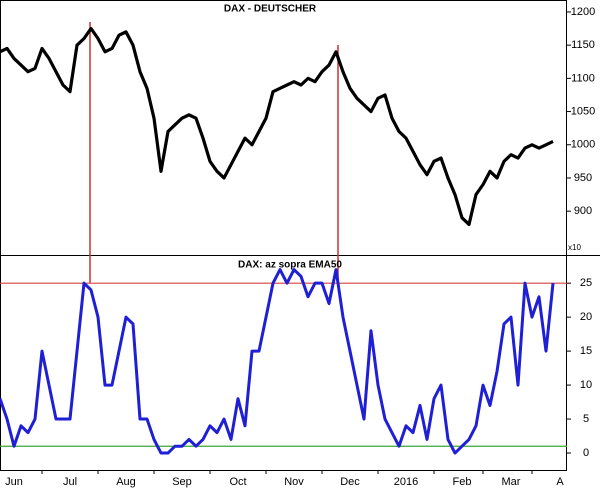  What do you see at coordinates (462, 482) in the screenshot?
I see `x-tick-label: Feb` at bounding box center [462, 482].